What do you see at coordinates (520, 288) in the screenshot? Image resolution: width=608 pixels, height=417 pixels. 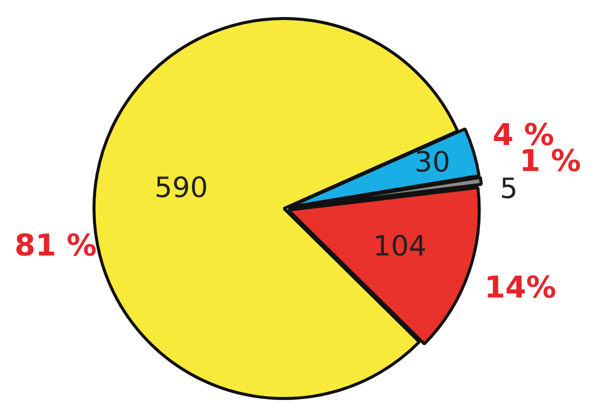 I see `text: 14%` at bounding box center [520, 288].